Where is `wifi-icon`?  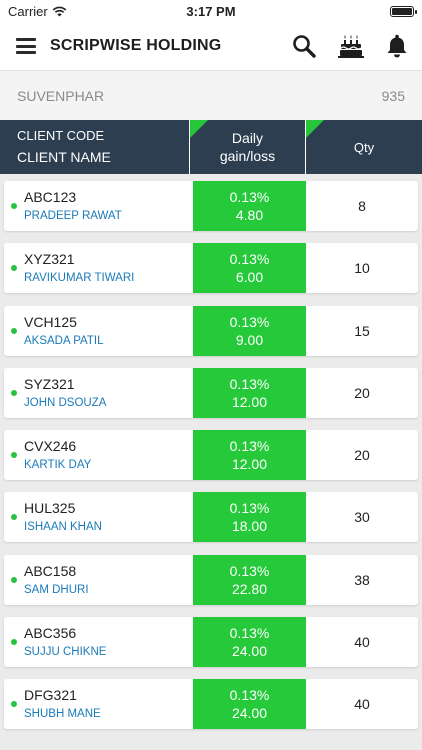
wifi-icon is located at coordinates (59, 11).